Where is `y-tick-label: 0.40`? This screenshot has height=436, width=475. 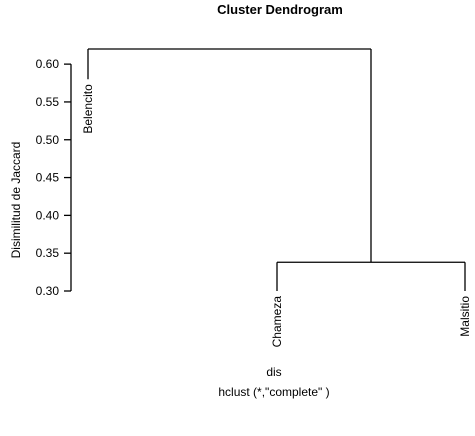 y-tick-label: 0.40 is located at coordinates (48, 215).